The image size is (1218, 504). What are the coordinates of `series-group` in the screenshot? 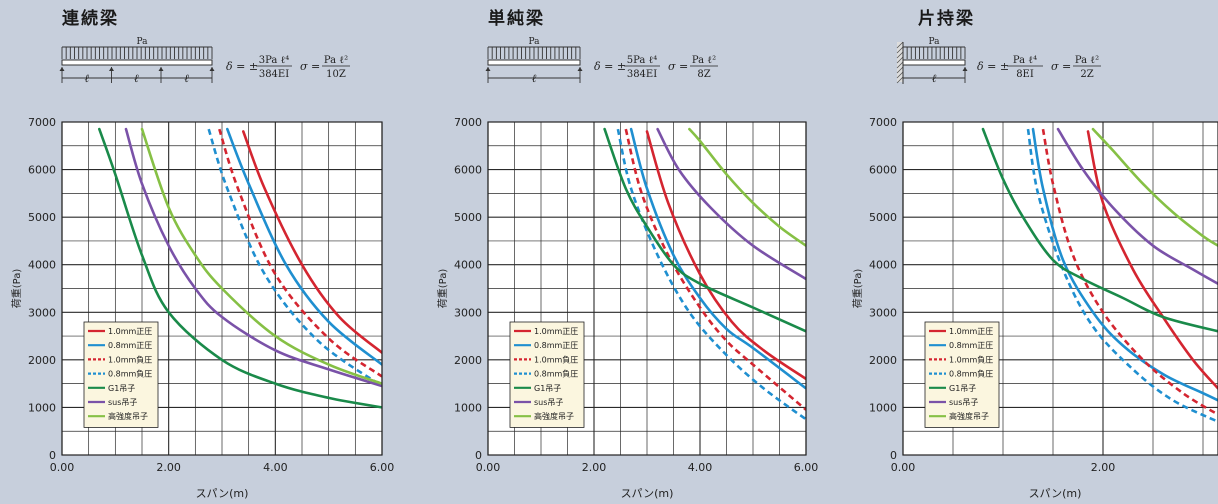 It's located at (1099, 275).